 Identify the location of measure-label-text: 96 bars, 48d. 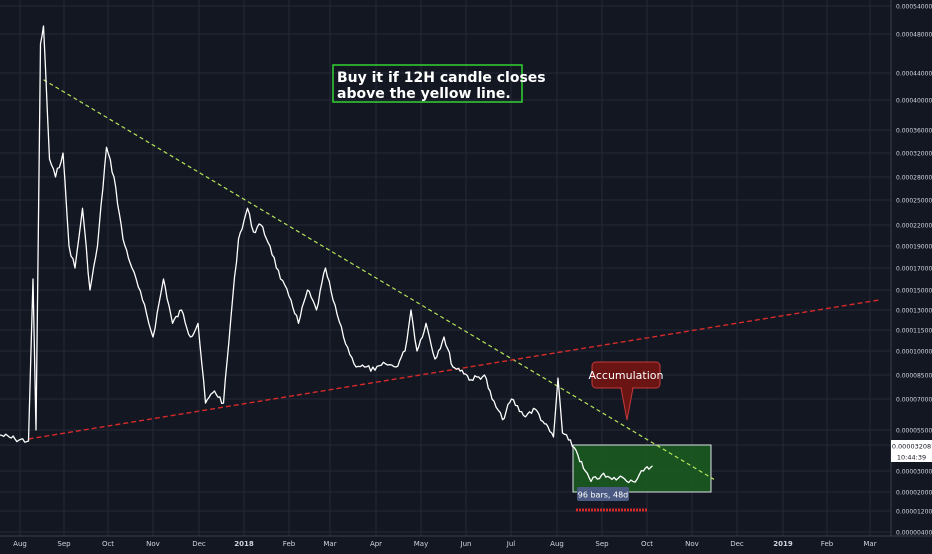
(603, 495).